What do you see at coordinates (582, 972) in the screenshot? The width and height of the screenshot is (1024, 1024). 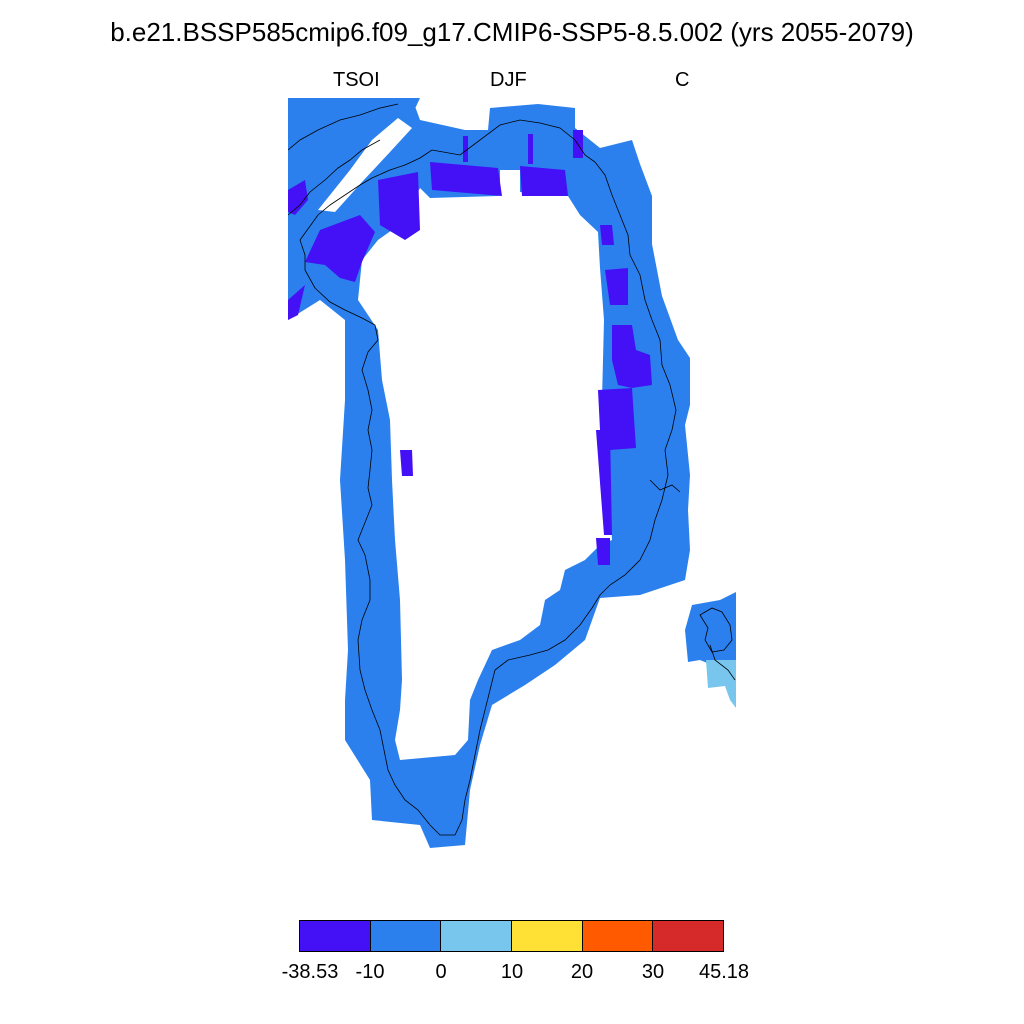 I see `colorbar-label: 20` at bounding box center [582, 972].